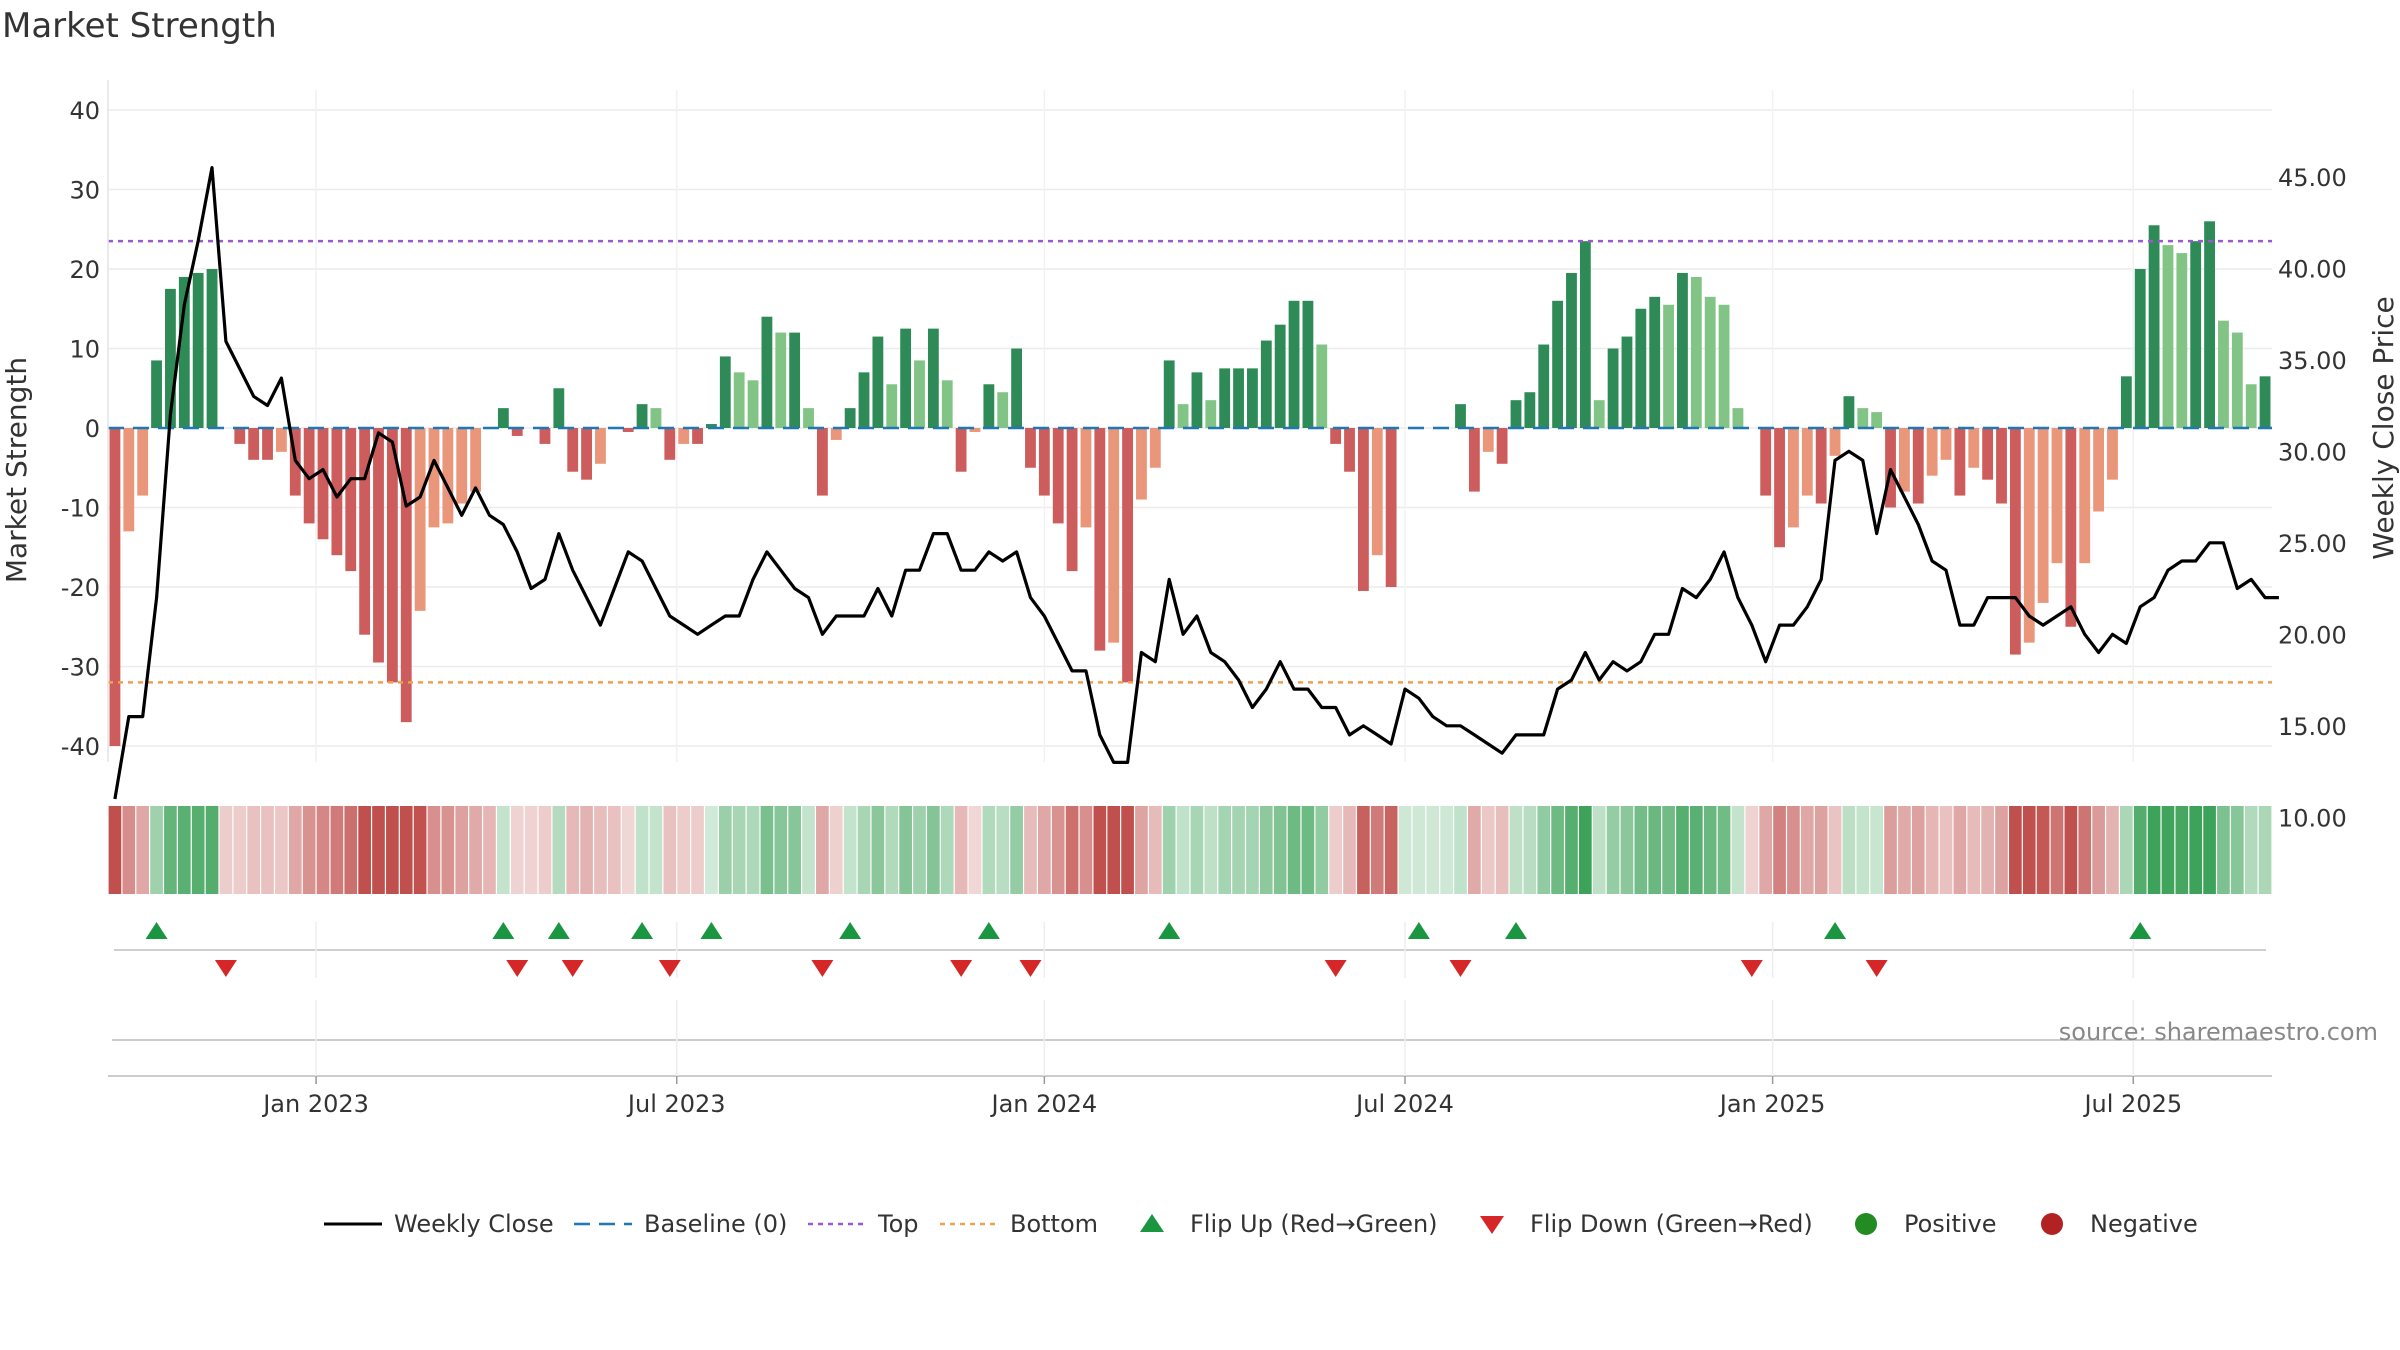 The height and width of the screenshot is (1350, 2400). Describe the element at coordinates (80, 747) in the screenshot. I see `left-tick-label: -40` at that location.